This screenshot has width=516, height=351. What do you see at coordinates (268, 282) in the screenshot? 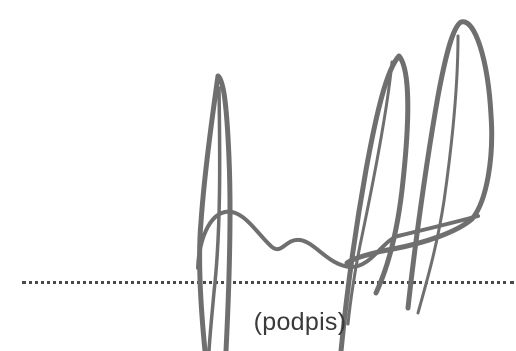
I see `signature-line` at bounding box center [268, 282].